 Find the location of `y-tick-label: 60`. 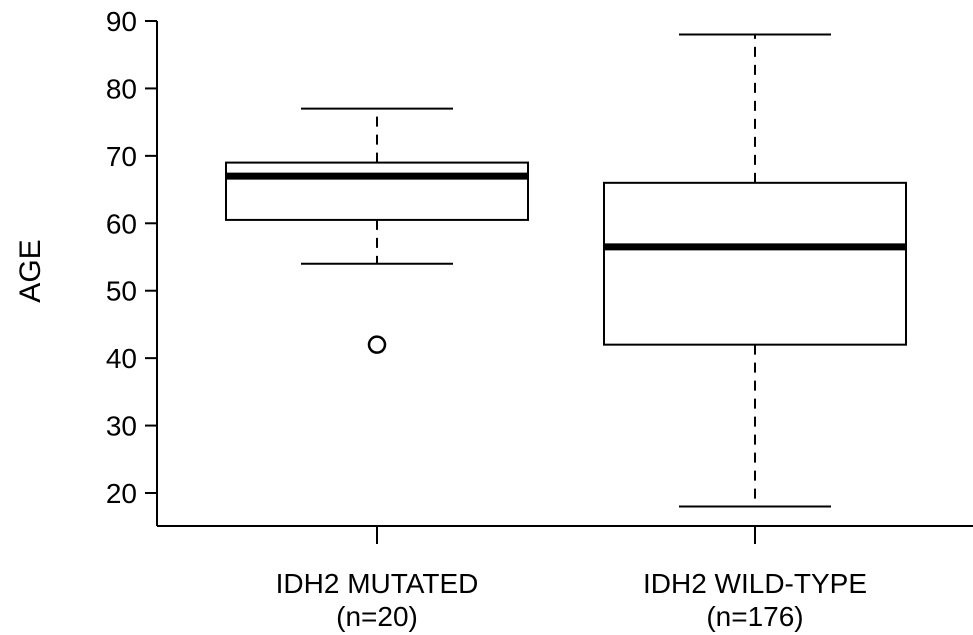

y-tick-label: 60 is located at coordinates (121, 223).